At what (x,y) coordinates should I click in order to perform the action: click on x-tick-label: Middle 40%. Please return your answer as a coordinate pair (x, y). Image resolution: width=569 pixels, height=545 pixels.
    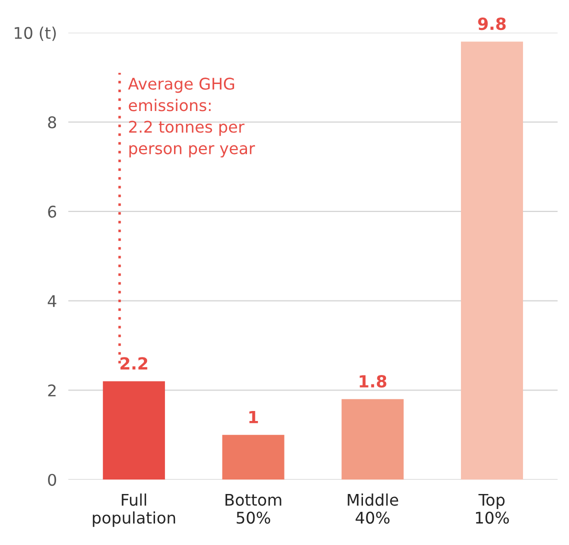
    Looking at the image, I should click on (373, 508).